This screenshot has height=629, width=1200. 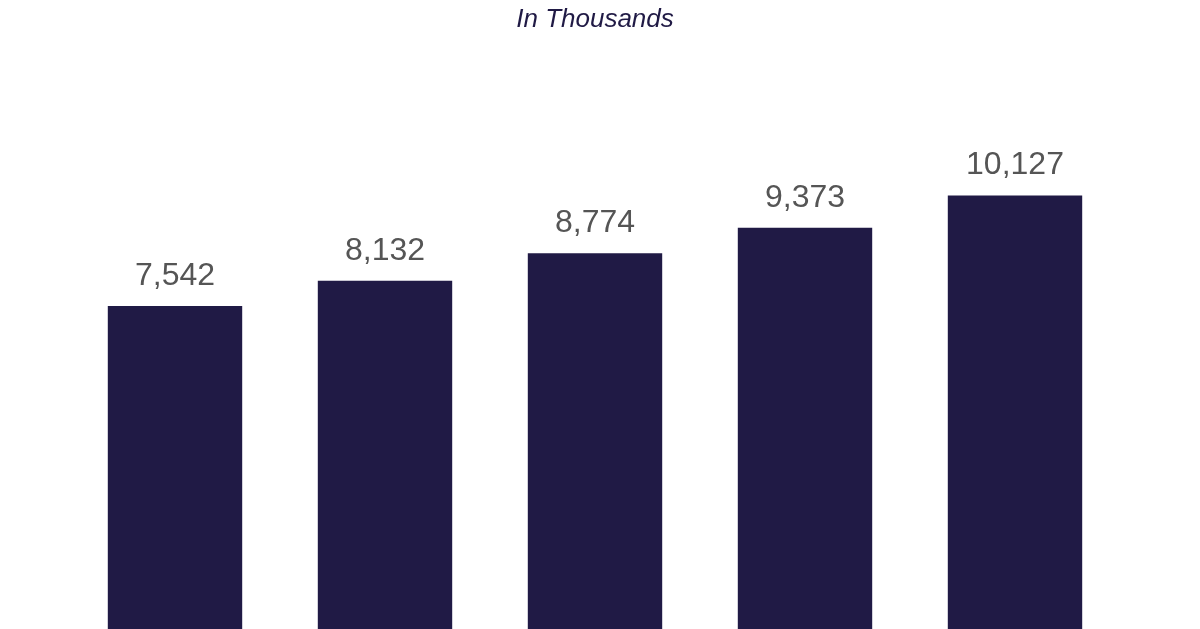 What do you see at coordinates (595, 17) in the screenshot?
I see `chart-subtitle: In Thousands` at bounding box center [595, 17].